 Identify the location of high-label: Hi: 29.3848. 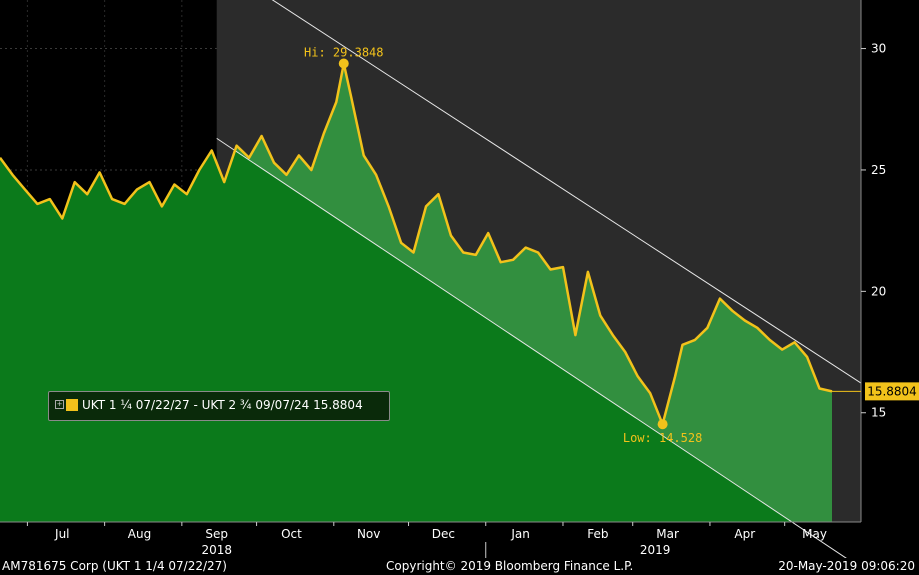
(343, 52).